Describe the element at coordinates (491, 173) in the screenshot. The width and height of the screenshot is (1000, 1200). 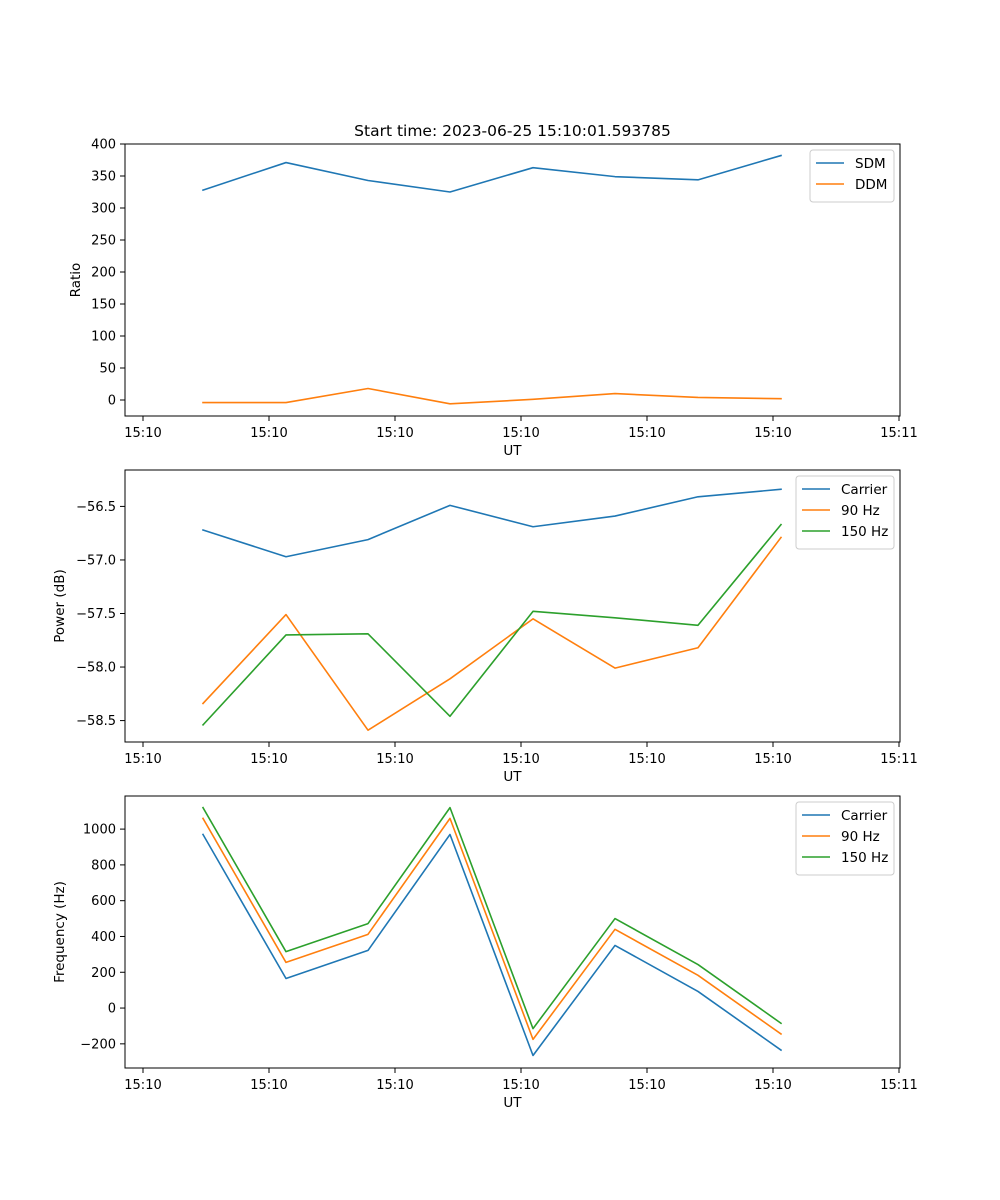
I see `series-line-sdm` at that location.